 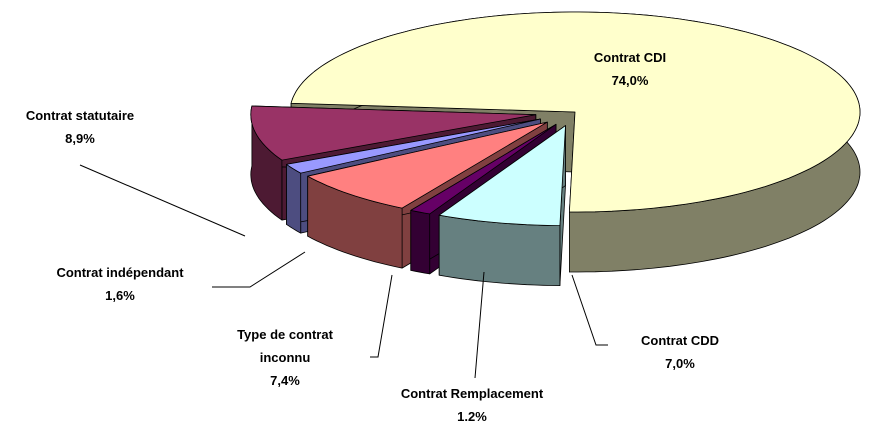 What do you see at coordinates (80, 138) in the screenshot?
I see `value-label: 8,9%` at bounding box center [80, 138].